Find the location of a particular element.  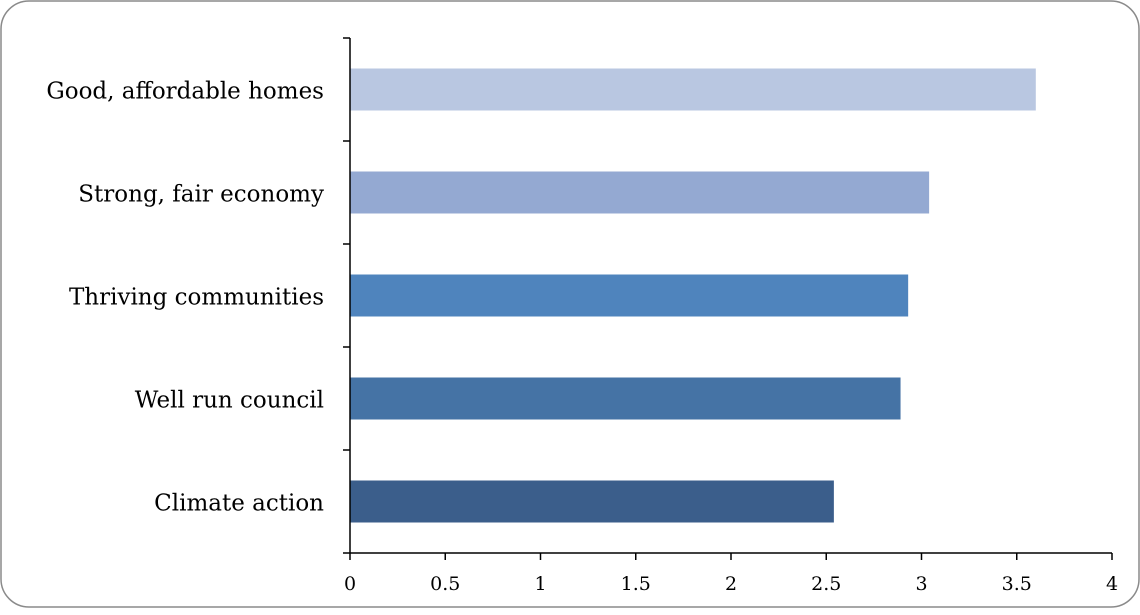

x-tick-label: 2 is located at coordinates (731, 584).